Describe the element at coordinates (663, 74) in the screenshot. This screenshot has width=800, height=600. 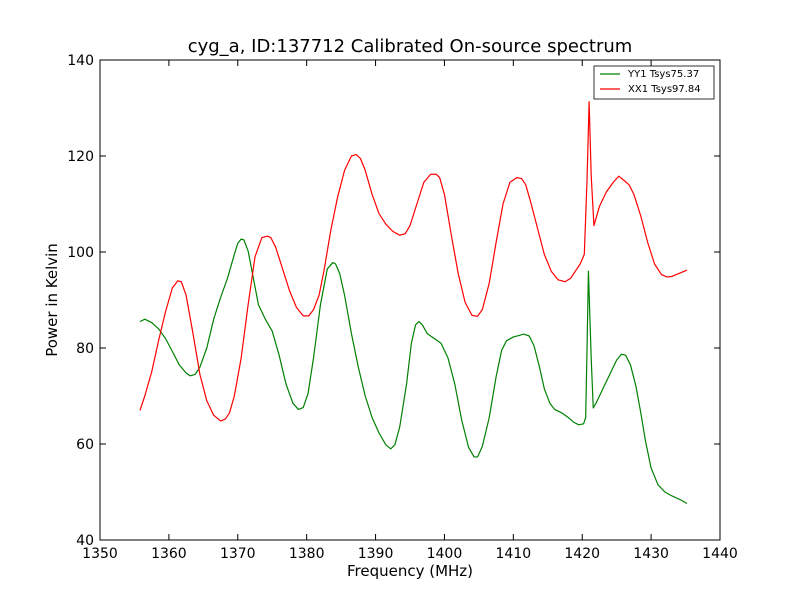
I see `legend-label-yy1: YY1 Tsys75.37` at that location.